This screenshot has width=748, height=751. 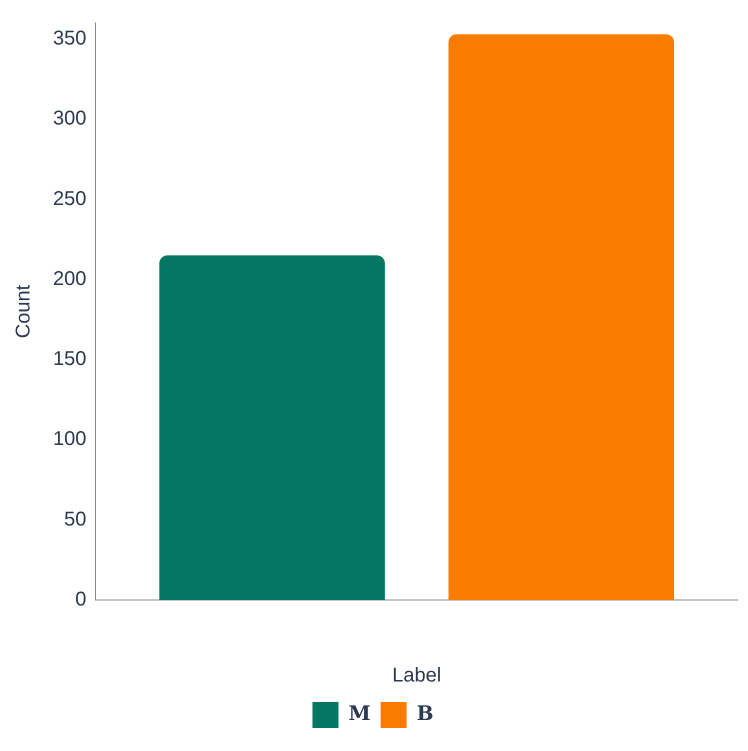 What do you see at coordinates (23, 311) in the screenshot?
I see `y-axis-title: Count` at bounding box center [23, 311].